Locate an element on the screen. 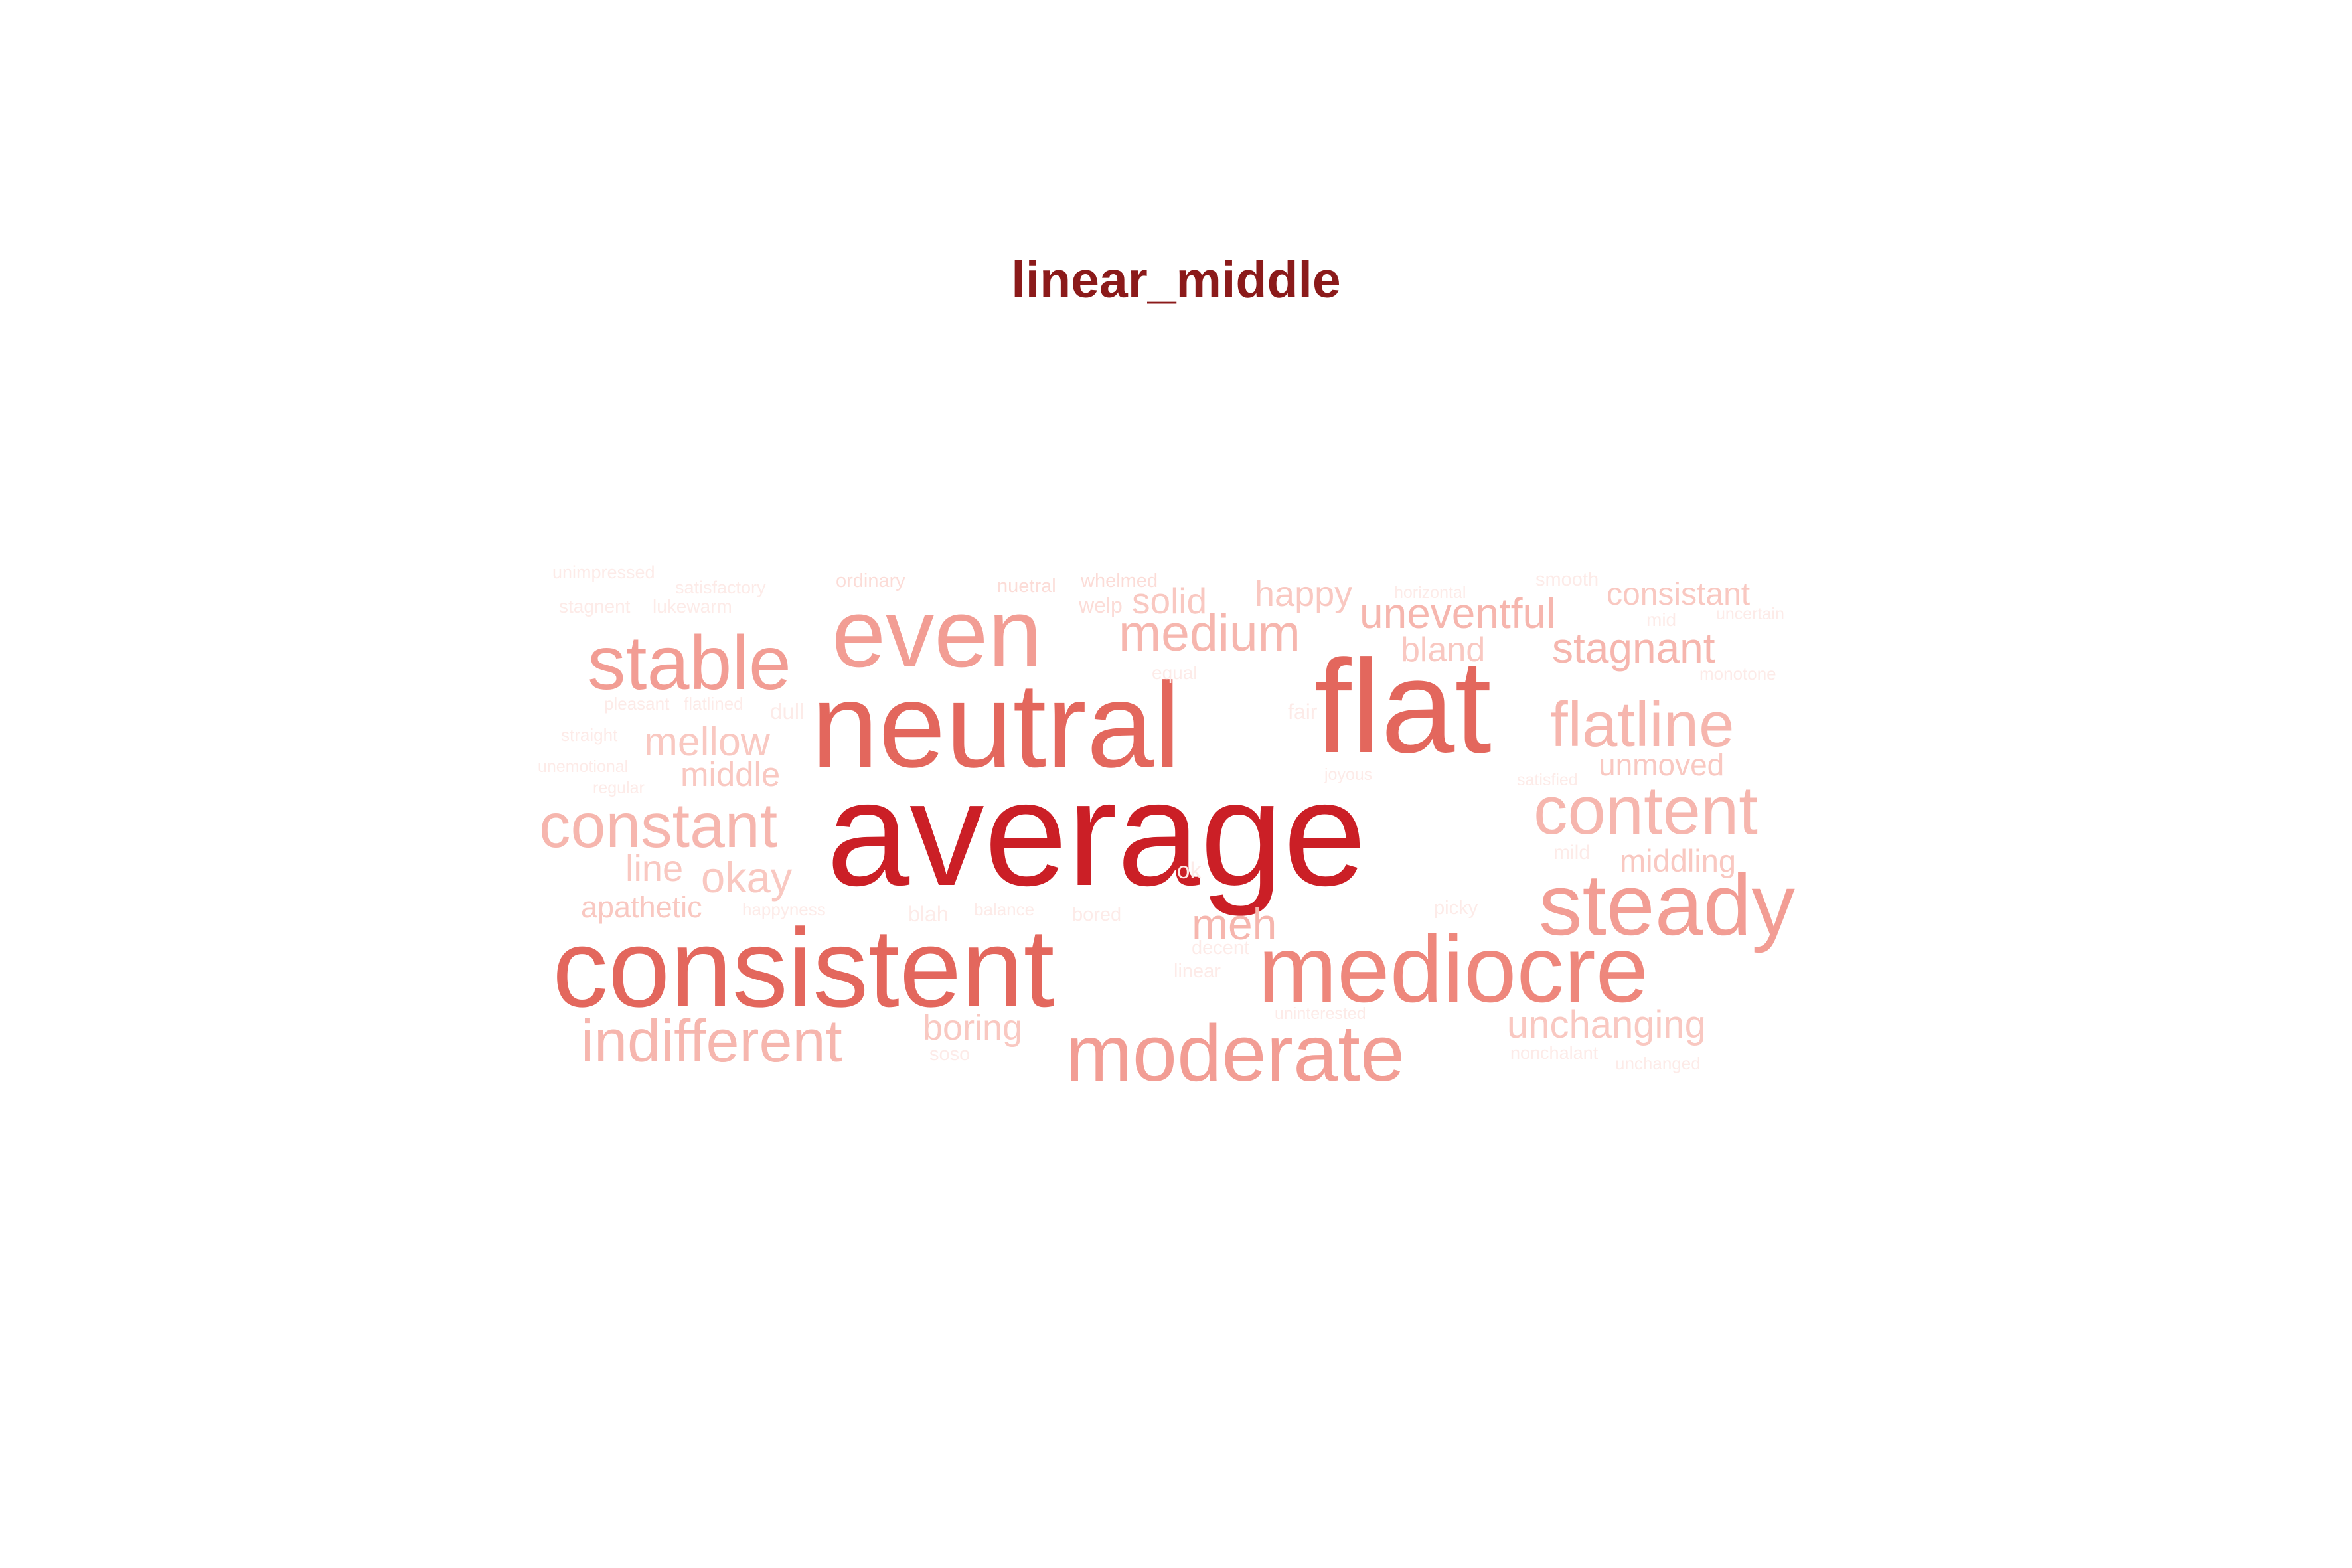 The width and height of the screenshot is (2352, 1568). word-ok: ok is located at coordinates (1190, 871).